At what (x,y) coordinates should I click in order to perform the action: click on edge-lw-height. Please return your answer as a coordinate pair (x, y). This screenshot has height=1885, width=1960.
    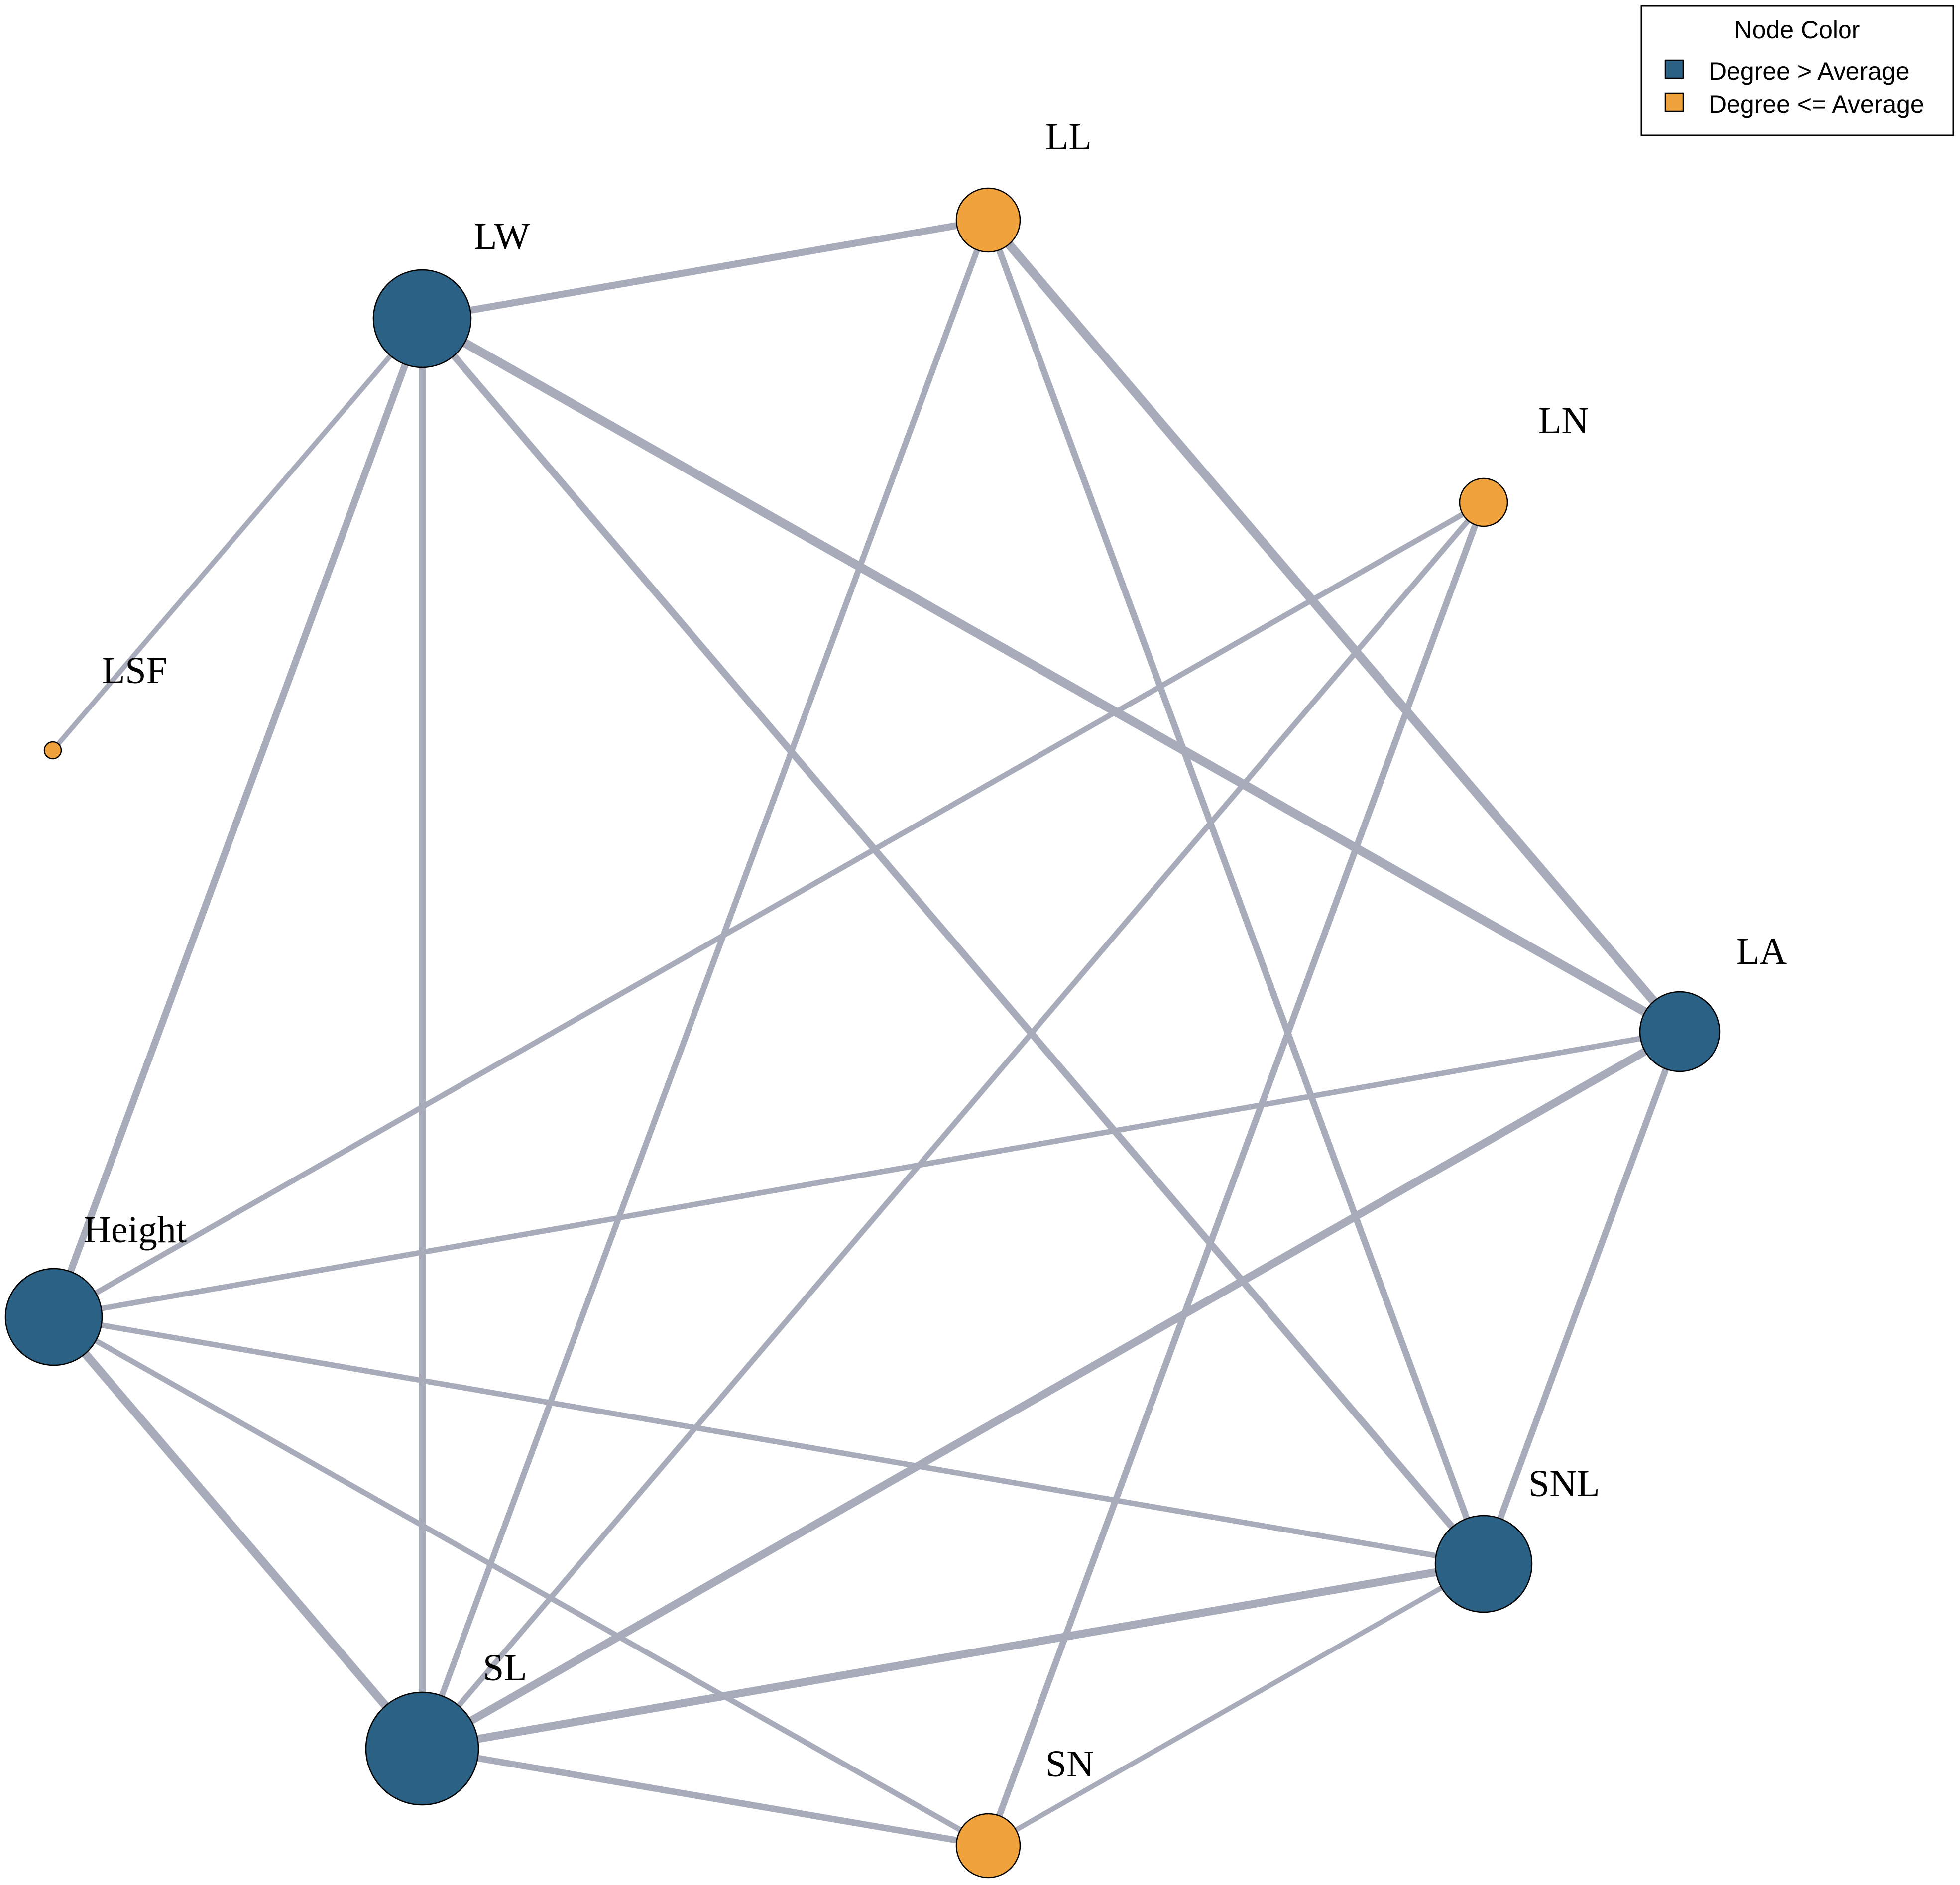
    Looking at the image, I should click on (238, 818).